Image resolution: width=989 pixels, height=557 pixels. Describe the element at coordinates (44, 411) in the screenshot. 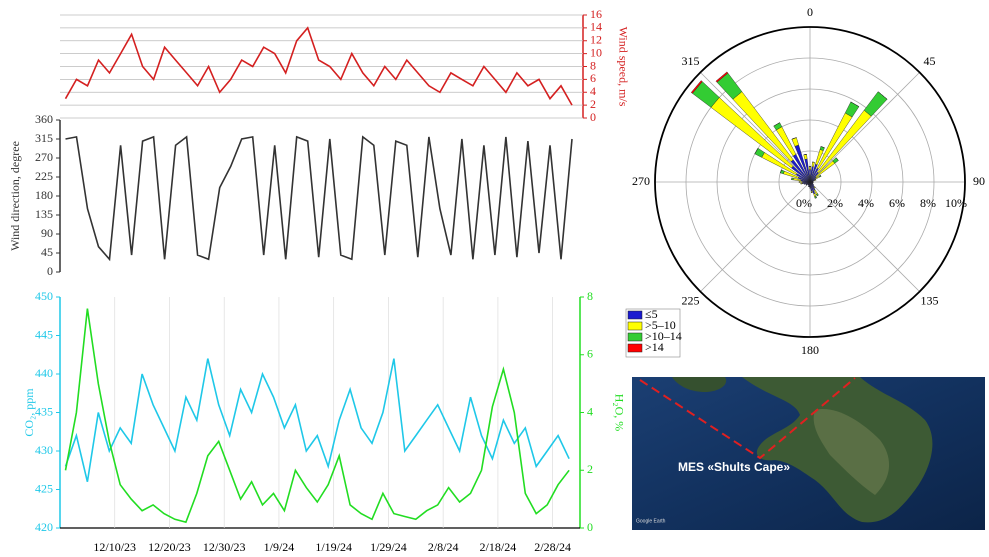

I see `y-tick-label: 435` at that location.